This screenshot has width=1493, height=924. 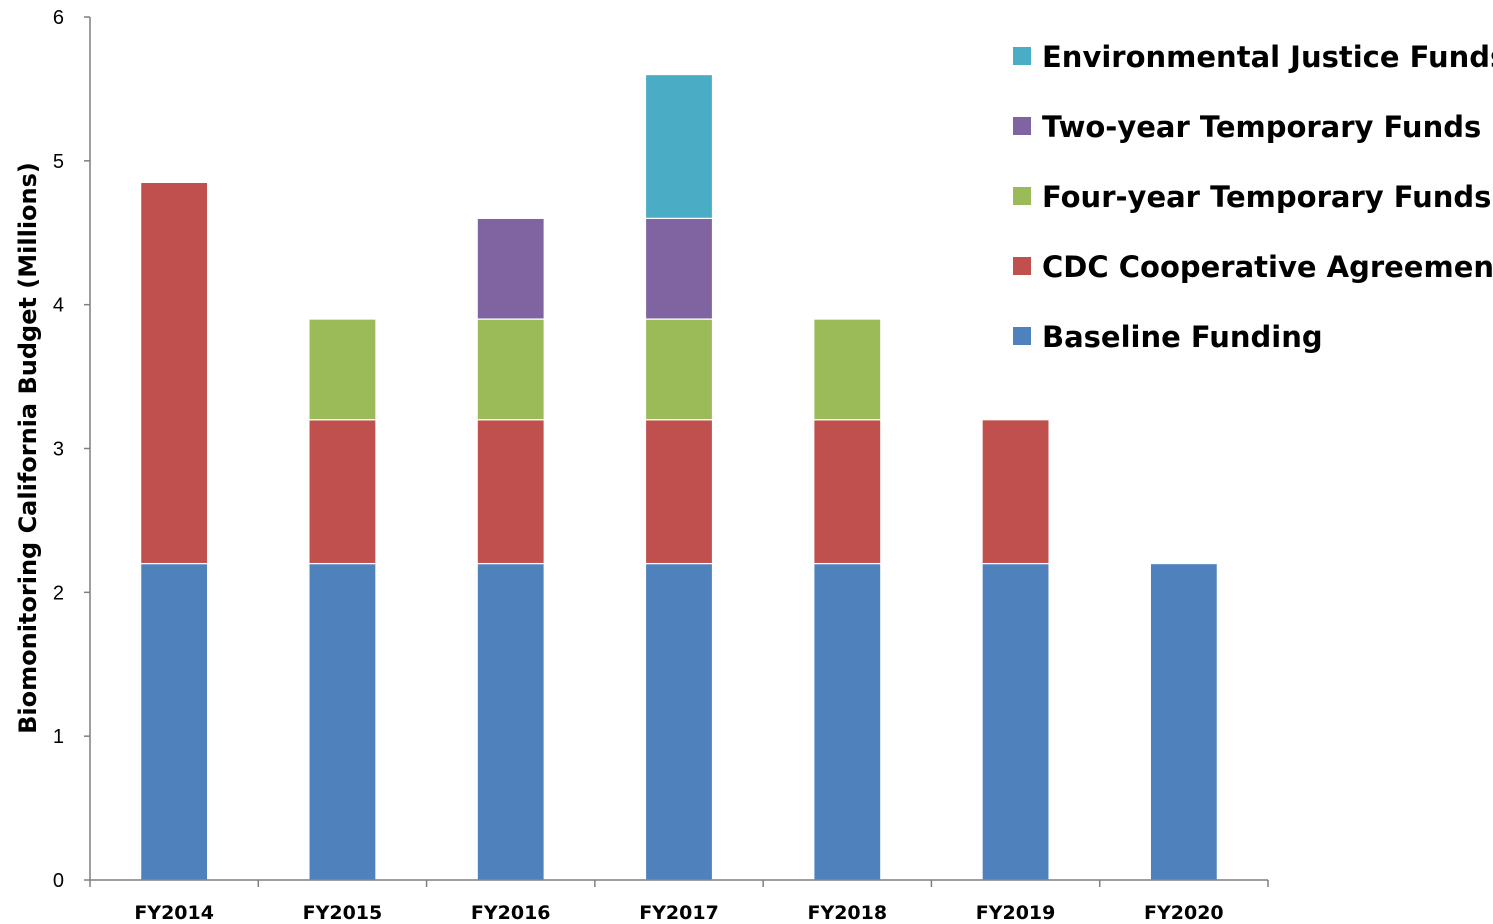 I want to click on y-tick-label: 3, so click(x=58, y=450).